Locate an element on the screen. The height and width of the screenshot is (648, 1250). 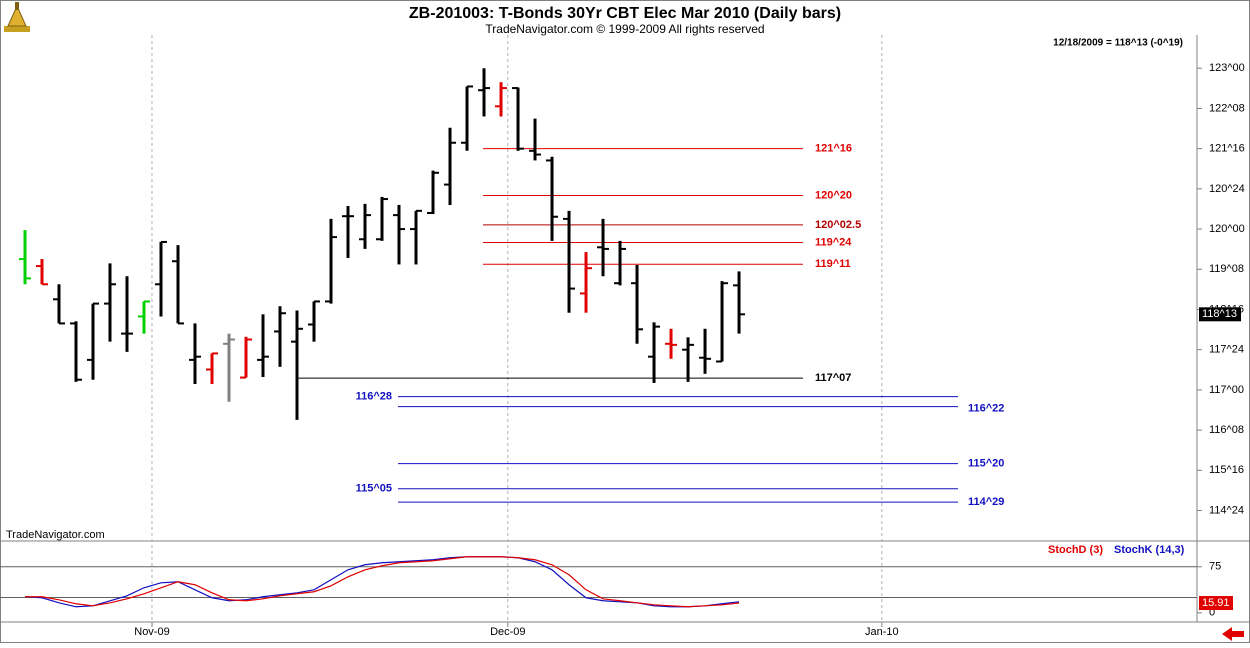
y-tick-label: 120^00 is located at coordinates (1227, 229).